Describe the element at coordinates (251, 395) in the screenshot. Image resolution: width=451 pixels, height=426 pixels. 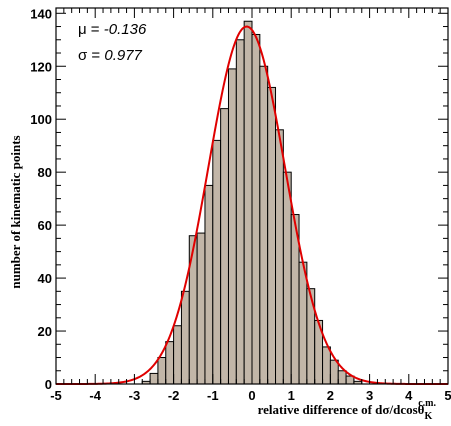
I see `x-tick-label: 0` at that location.